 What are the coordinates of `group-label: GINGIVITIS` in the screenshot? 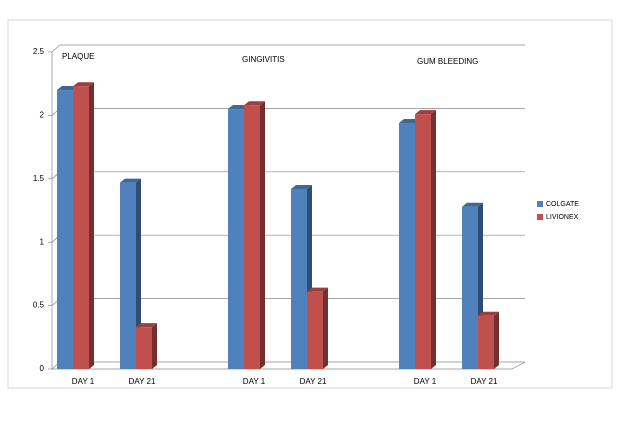 It's located at (263, 59).